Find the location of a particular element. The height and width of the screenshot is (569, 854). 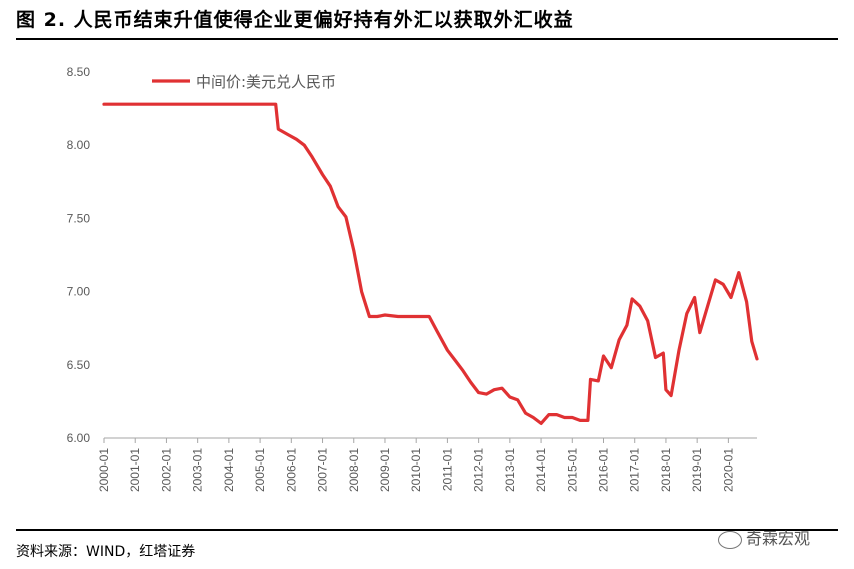

watermark: 奇霖宏观 is located at coordinates (764, 537).